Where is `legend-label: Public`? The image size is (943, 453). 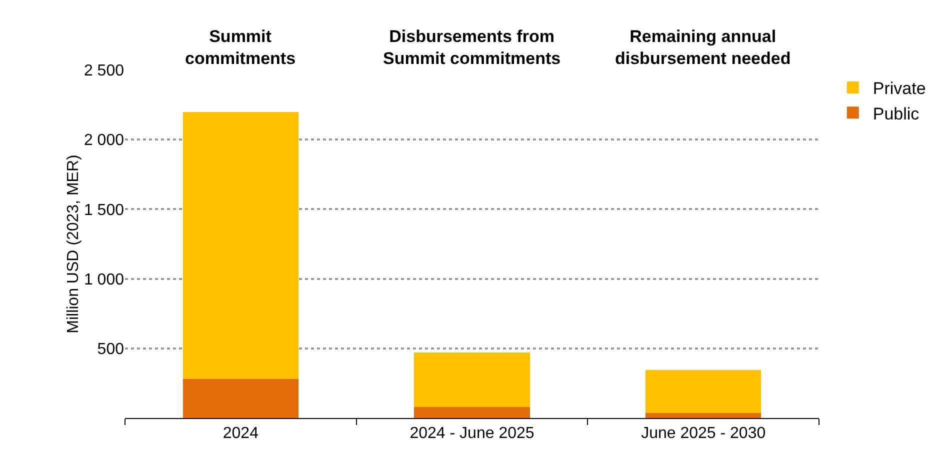
legend-label: Public is located at coordinates (896, 114).